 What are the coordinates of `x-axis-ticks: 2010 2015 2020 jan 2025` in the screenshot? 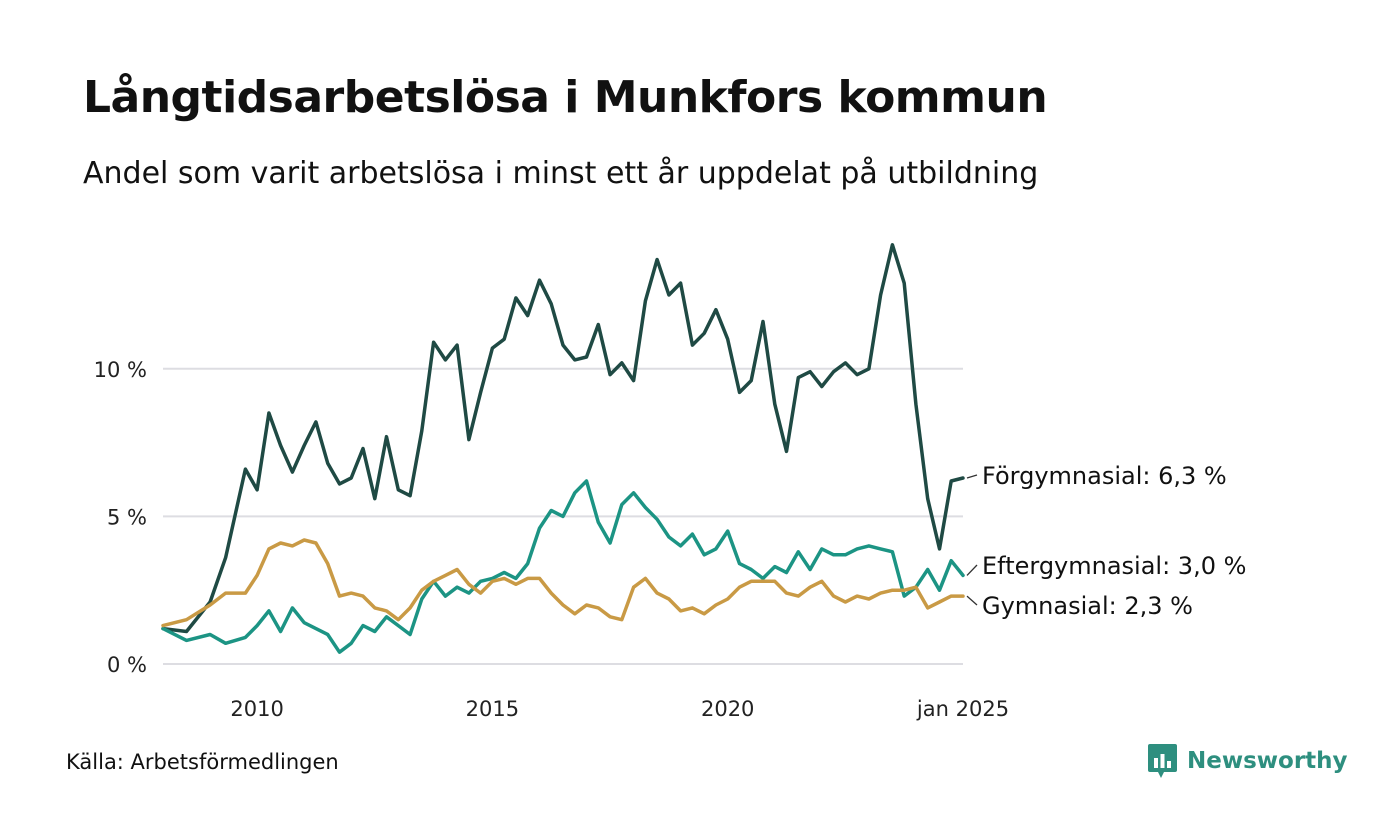 It's located at (619, 709).